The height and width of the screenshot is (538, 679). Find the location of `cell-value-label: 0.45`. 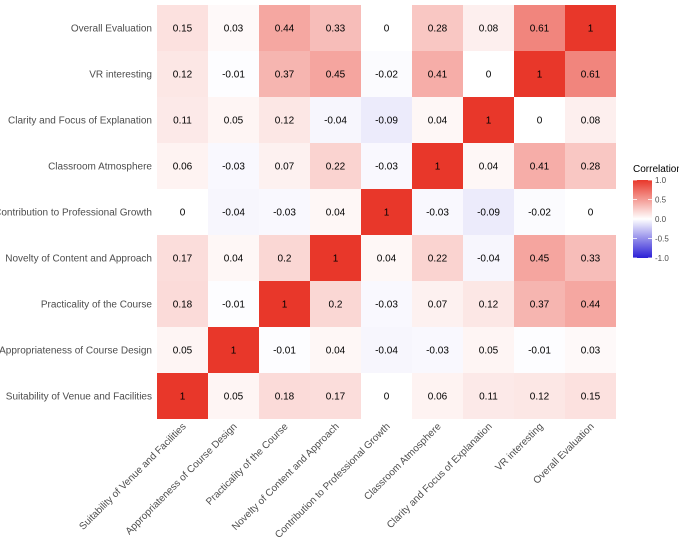

cell-value-label: 0.45 is located at coordinates (540, 259).